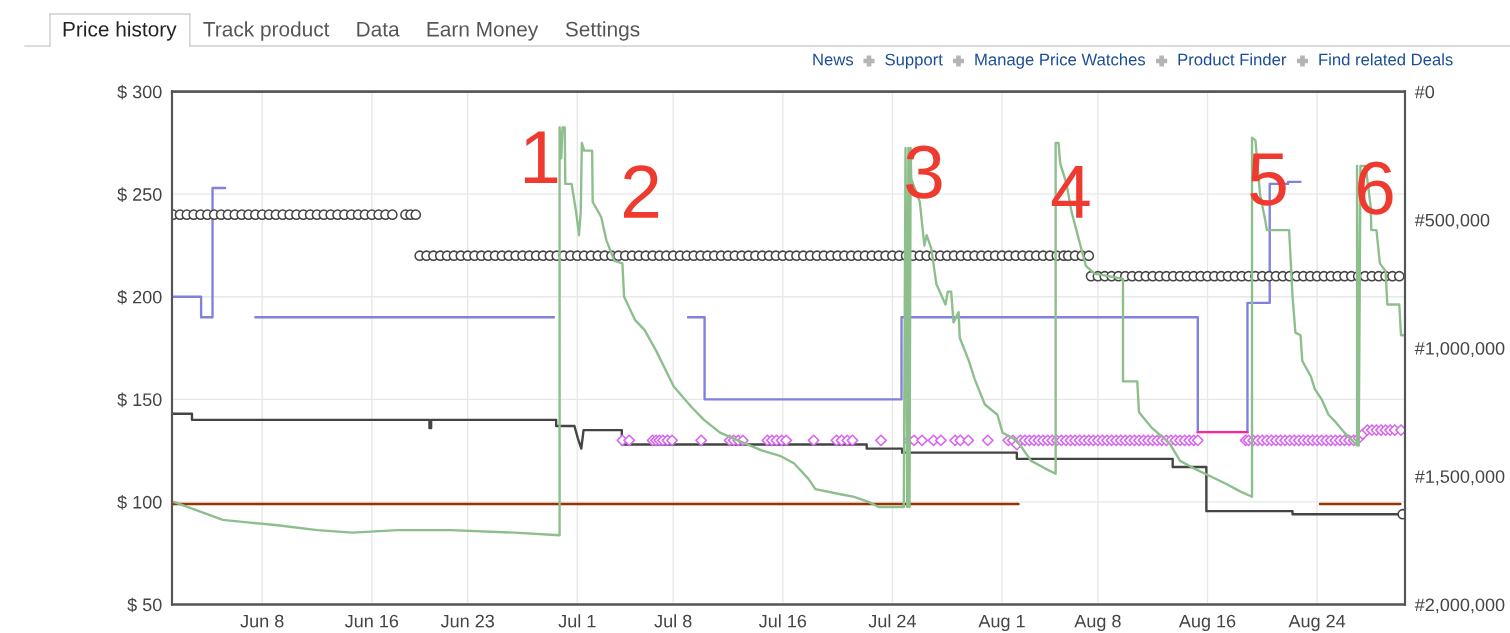 This screenshot has height=633, width=1510. I want to click on text: Price history, so click(120, 31).